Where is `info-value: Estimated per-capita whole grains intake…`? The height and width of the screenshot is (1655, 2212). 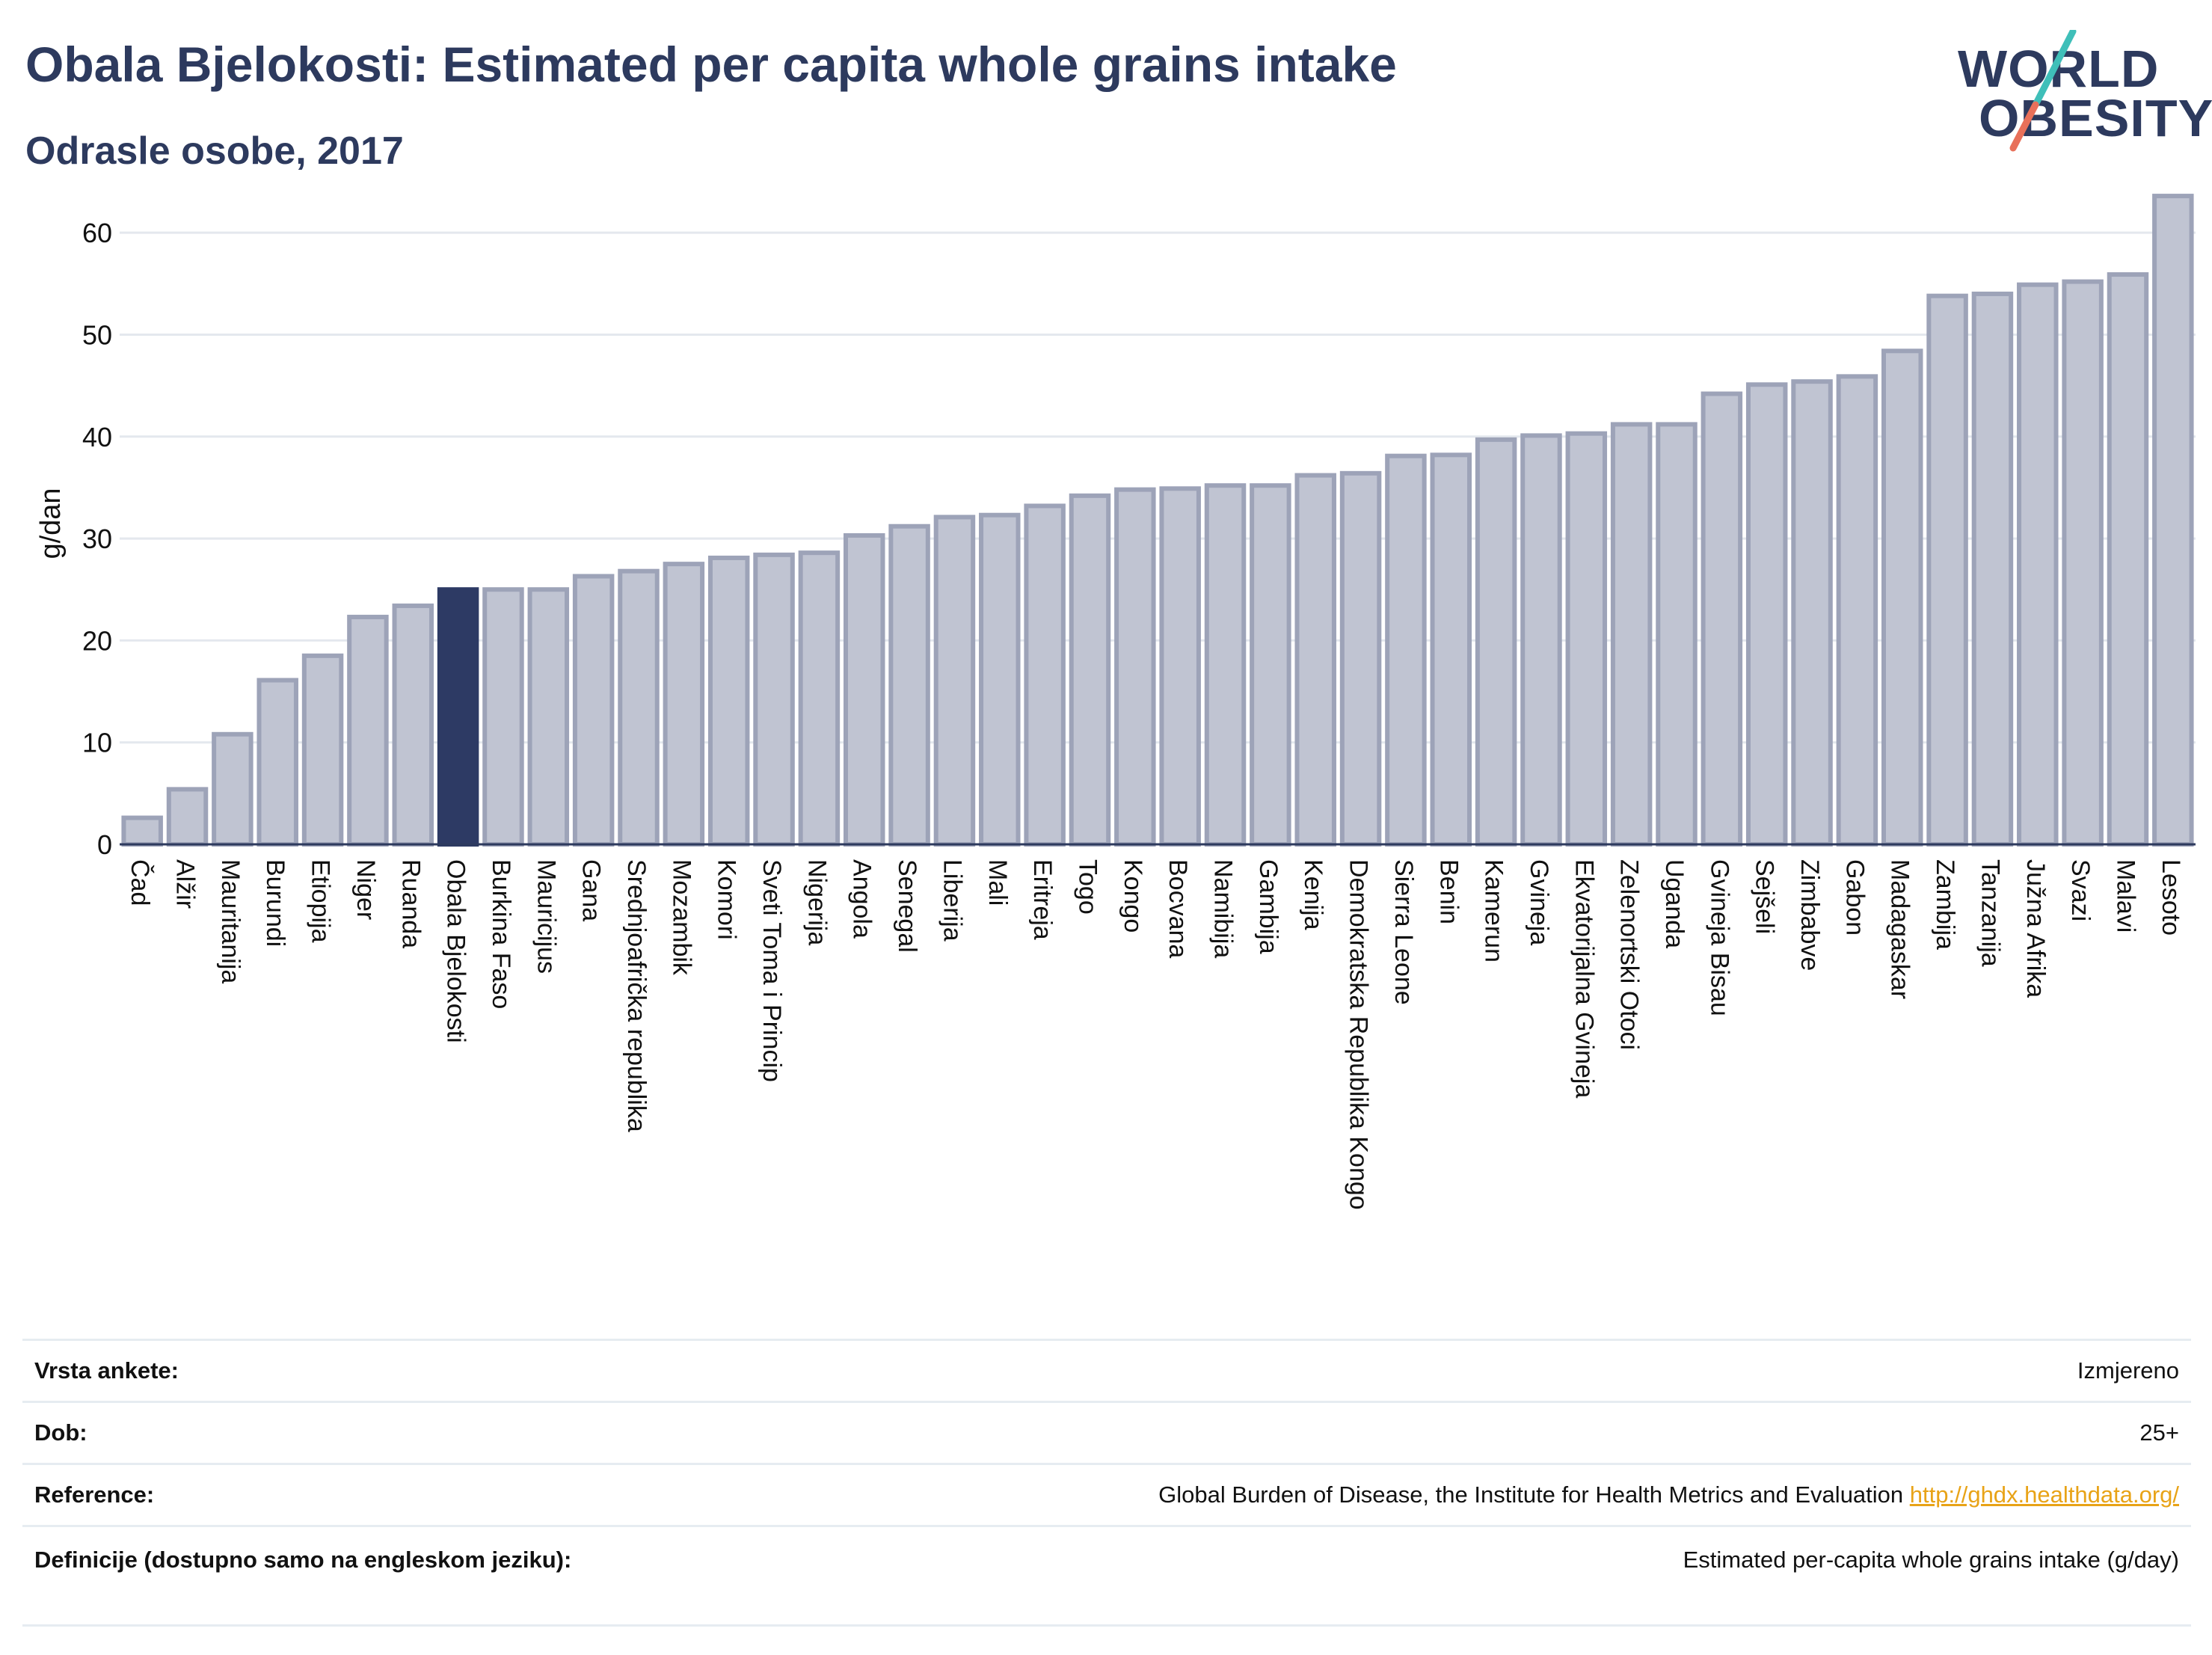 info-value: Estimated per-capita whole grains intake… is located at coordinates (1931, 1560).